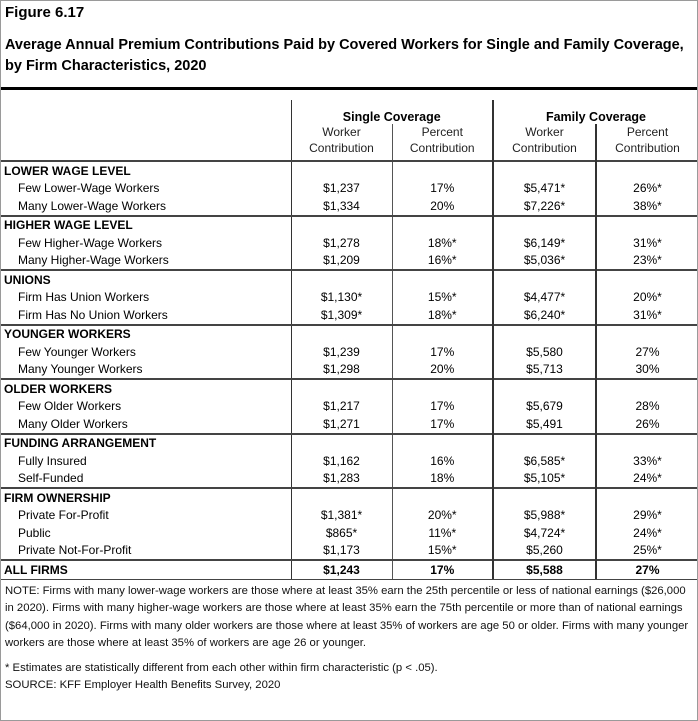 The height and width of the screenshot is (721, 698). I want to click on single-worker-cell: $1,278, so click(341, 243).